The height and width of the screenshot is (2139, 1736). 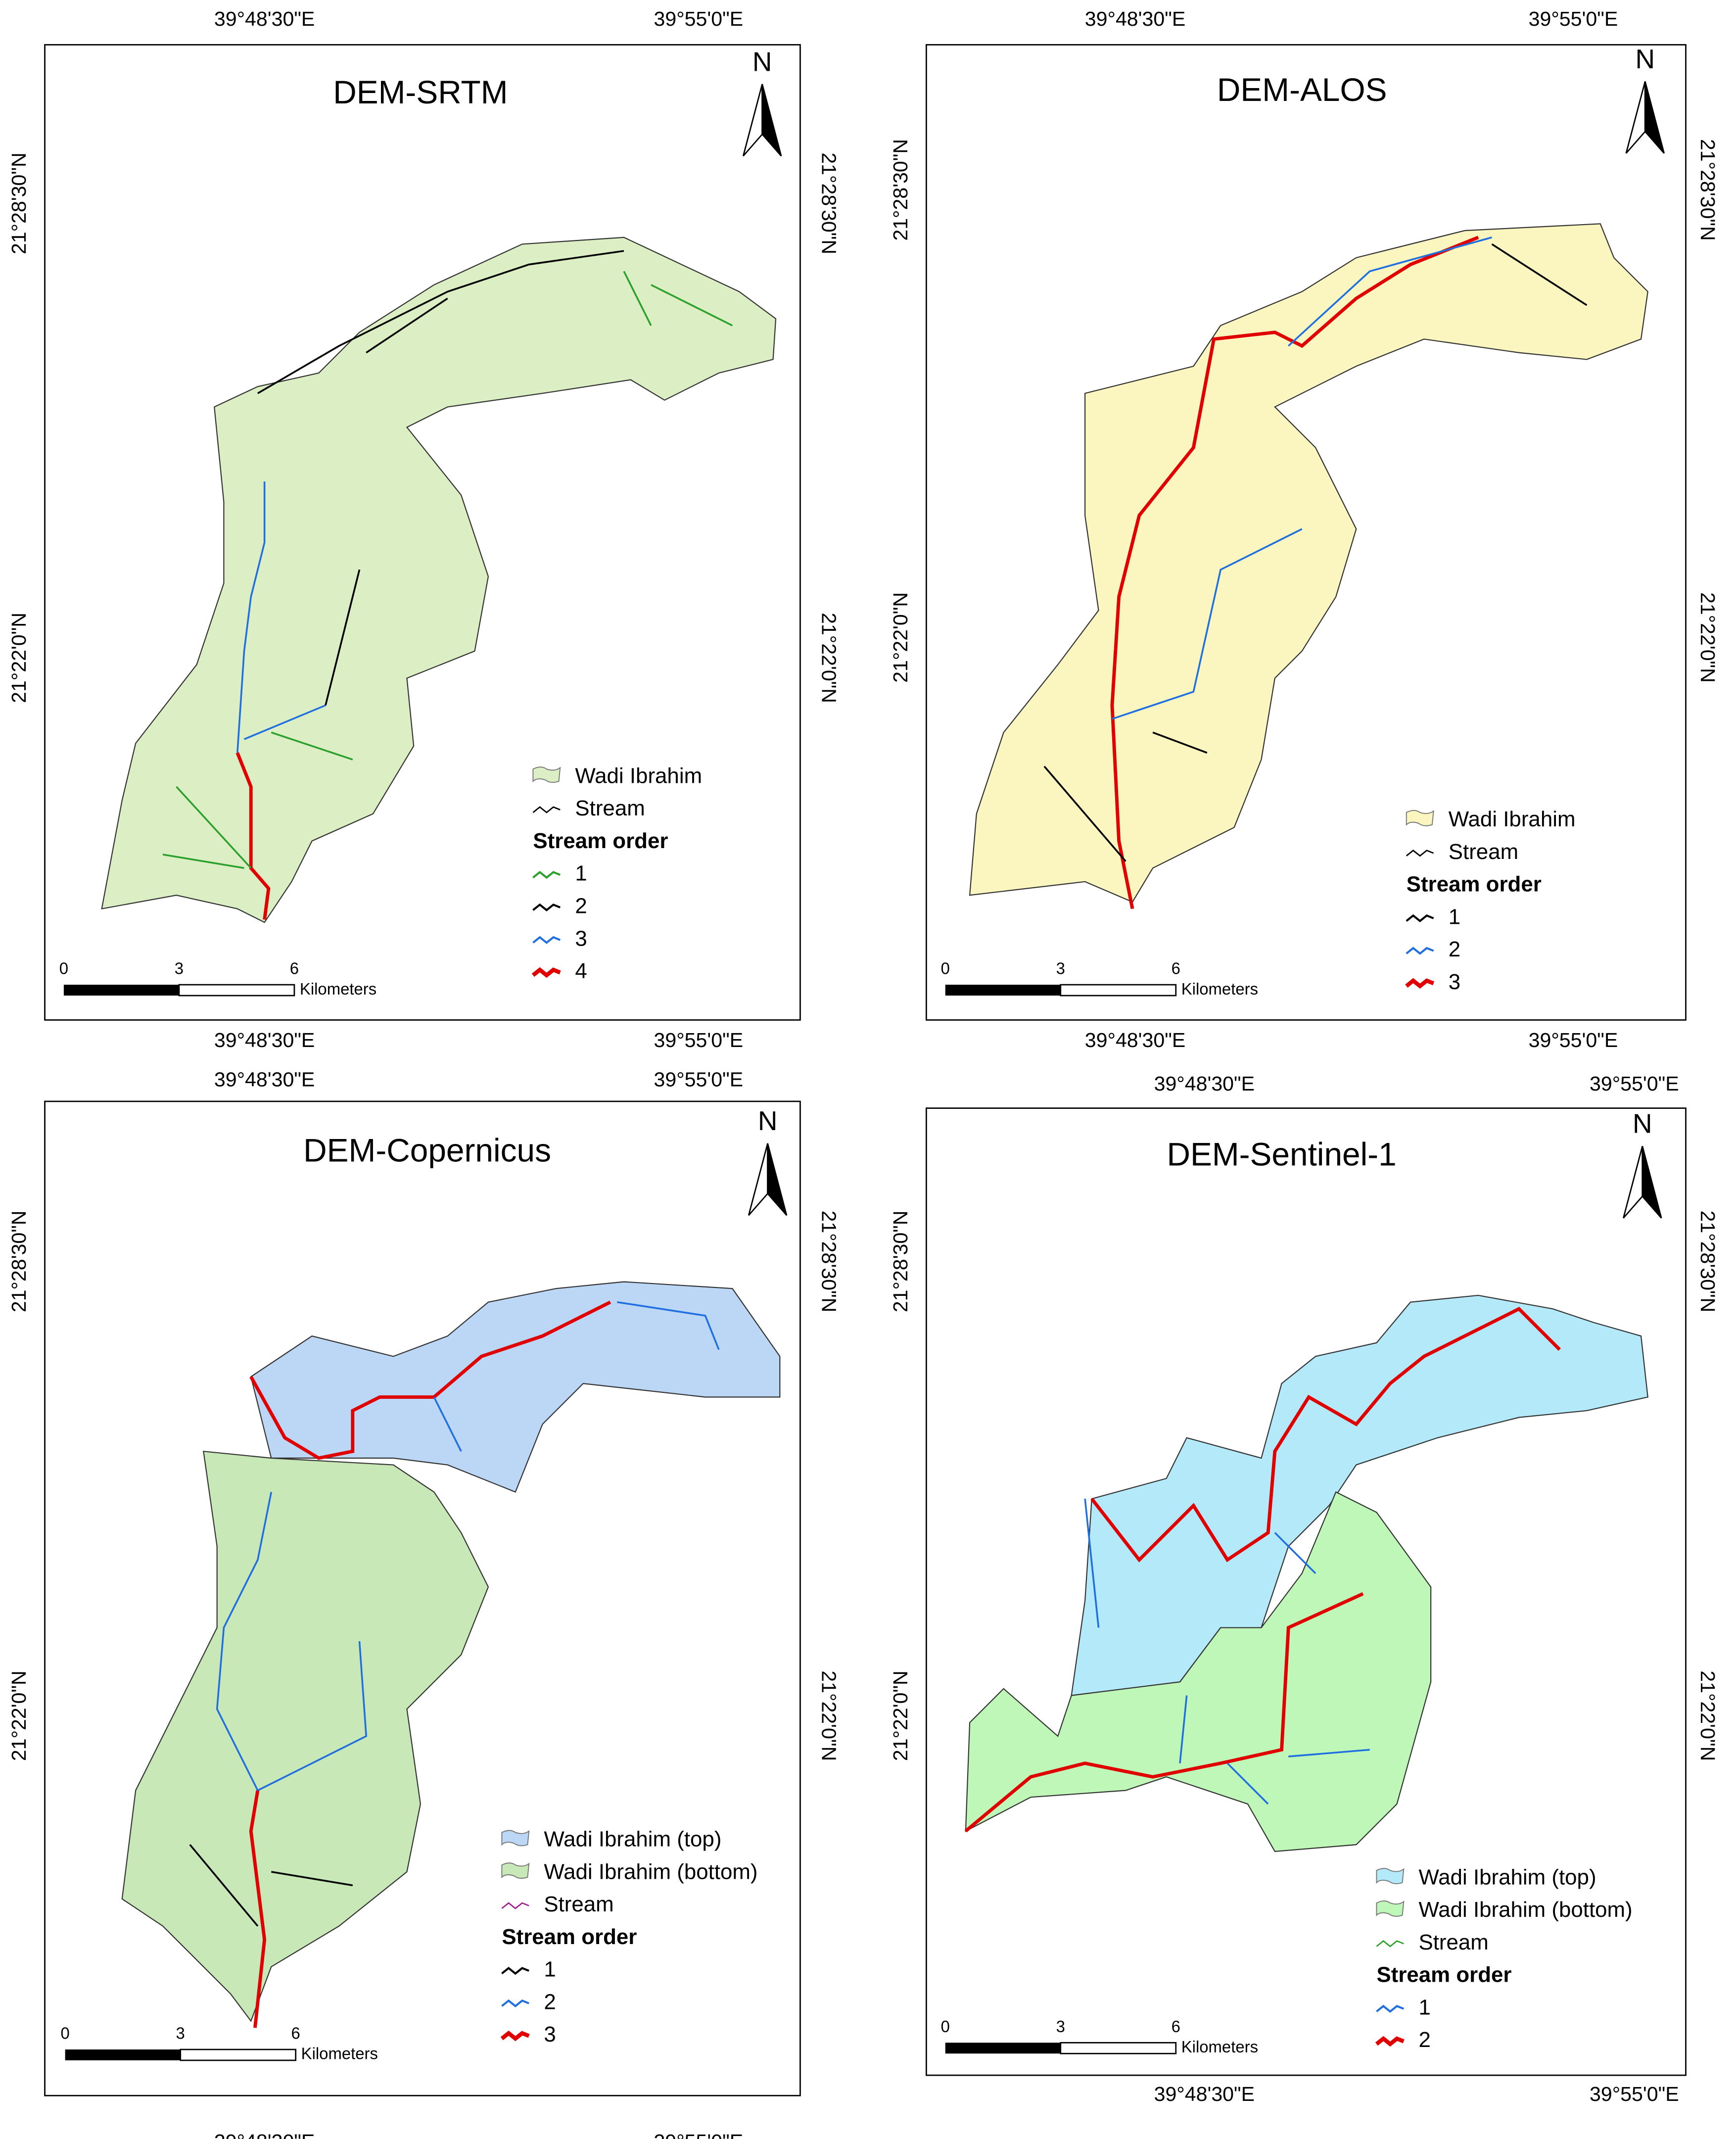 I want to click on legend-label: 4, so click(x=581, y=971).